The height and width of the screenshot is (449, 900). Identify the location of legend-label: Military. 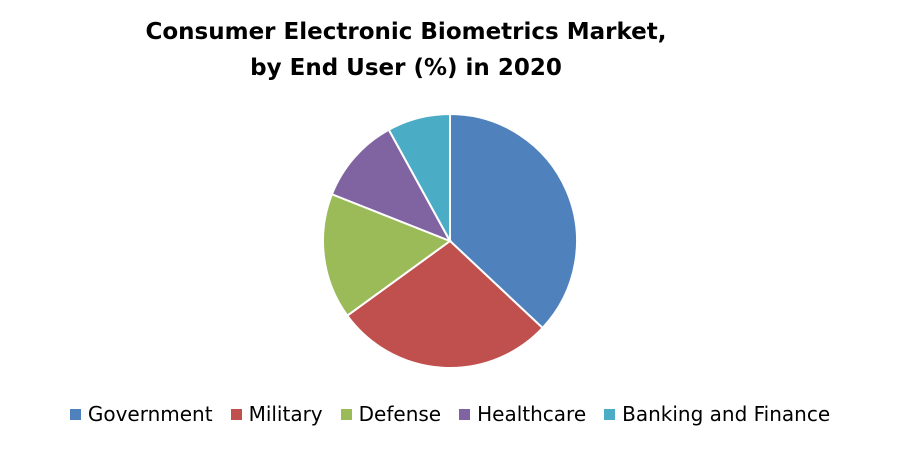
(285, 414).